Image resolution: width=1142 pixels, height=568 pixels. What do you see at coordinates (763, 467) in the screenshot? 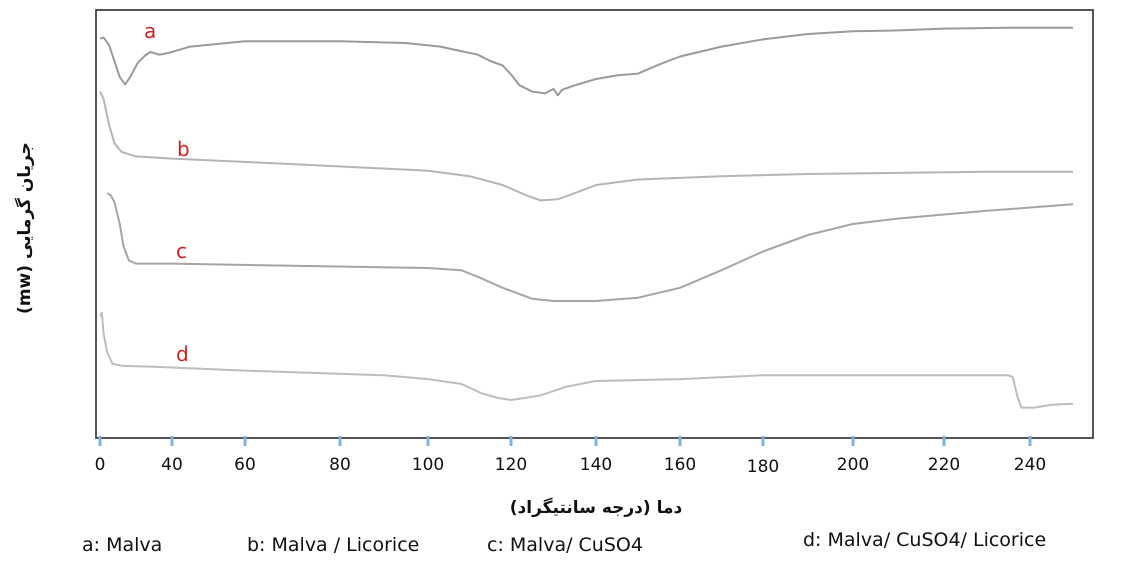
I see `x-tick-label: 180` at bounding box center [763, 467].